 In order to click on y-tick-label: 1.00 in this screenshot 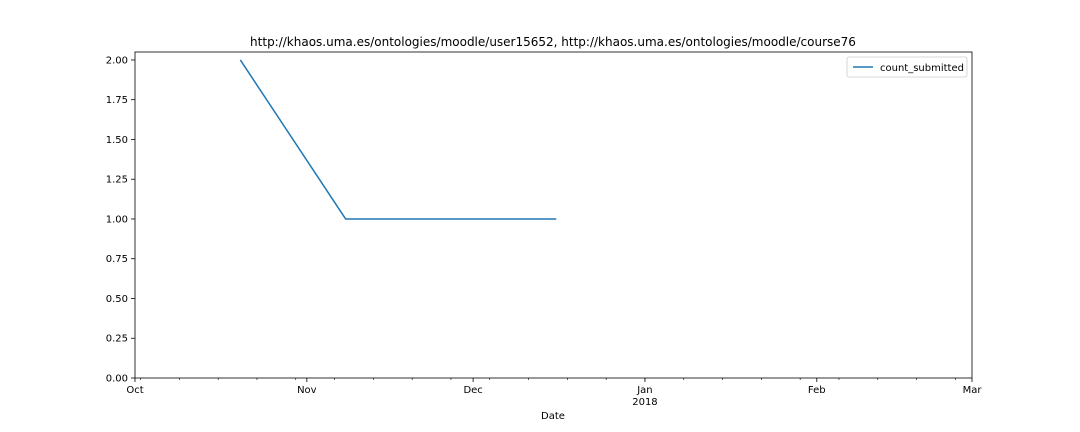, I will do `click(117, 219)`.